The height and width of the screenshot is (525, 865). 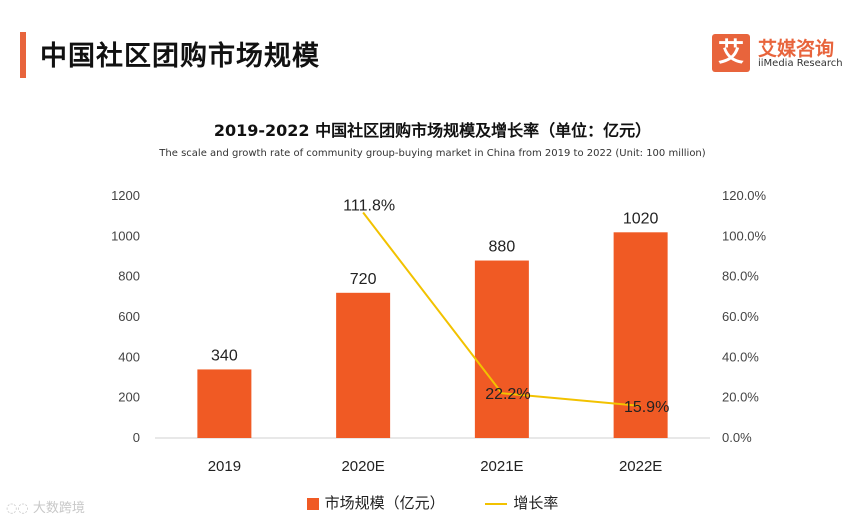 What do you see at coordinates (136, 437) in the screenshot?
I see `y-left-tick-label: 0` at bounding box center [136, 437].